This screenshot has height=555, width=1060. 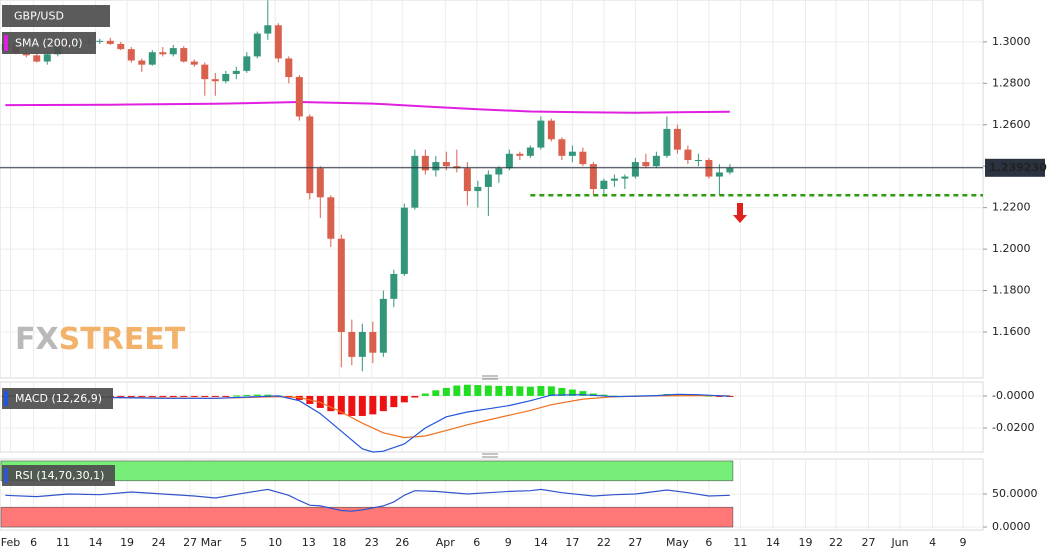 What do you see at coordinates (1011, 124) in the screenshot?
I see `y-tick-label: 1.2600` at bounding box center [1011, 124].